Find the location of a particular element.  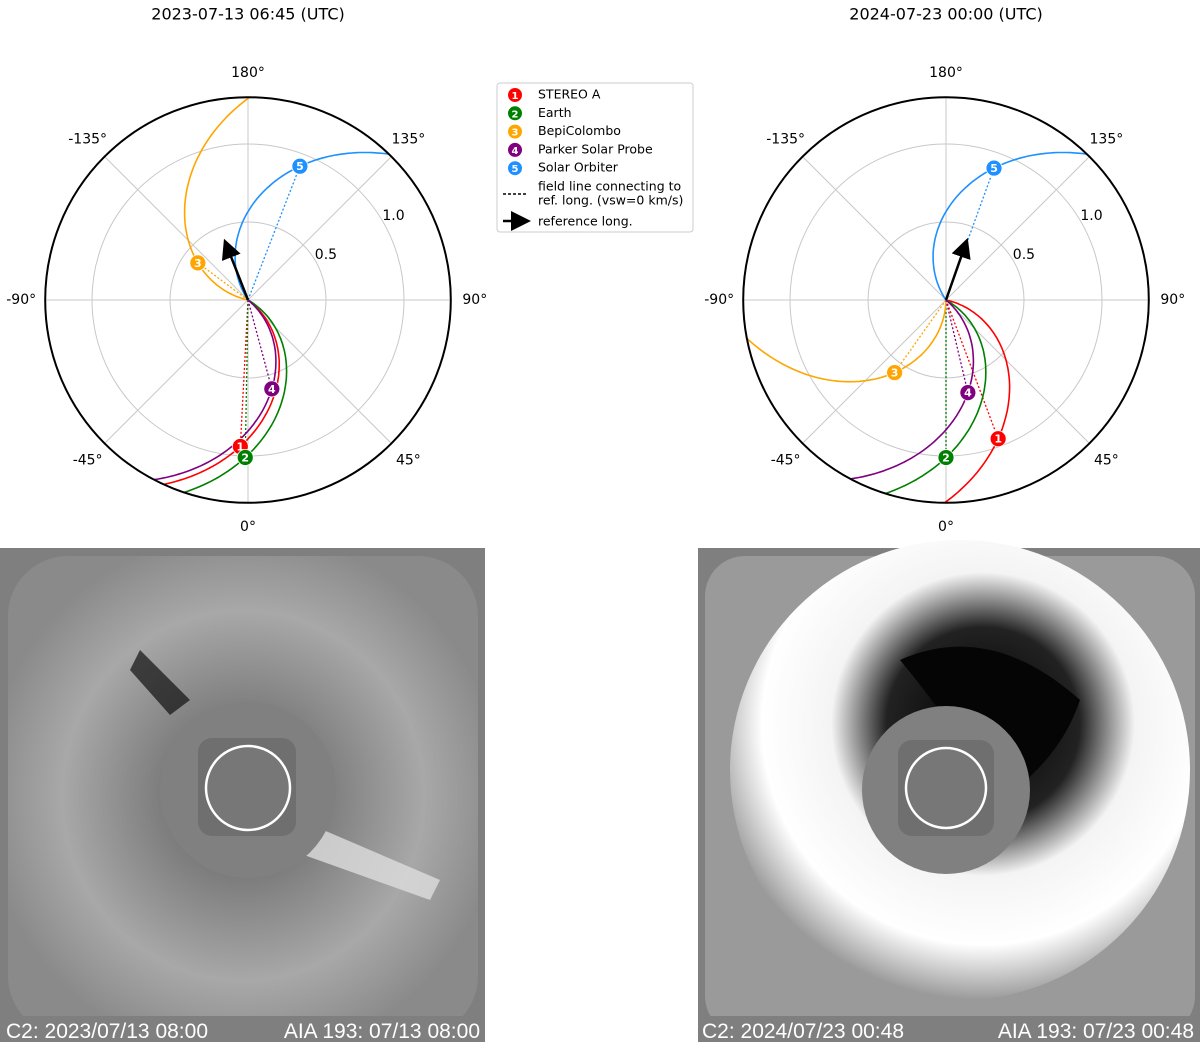

legend-marker-label: 3 is located at coordinates (515, 133).